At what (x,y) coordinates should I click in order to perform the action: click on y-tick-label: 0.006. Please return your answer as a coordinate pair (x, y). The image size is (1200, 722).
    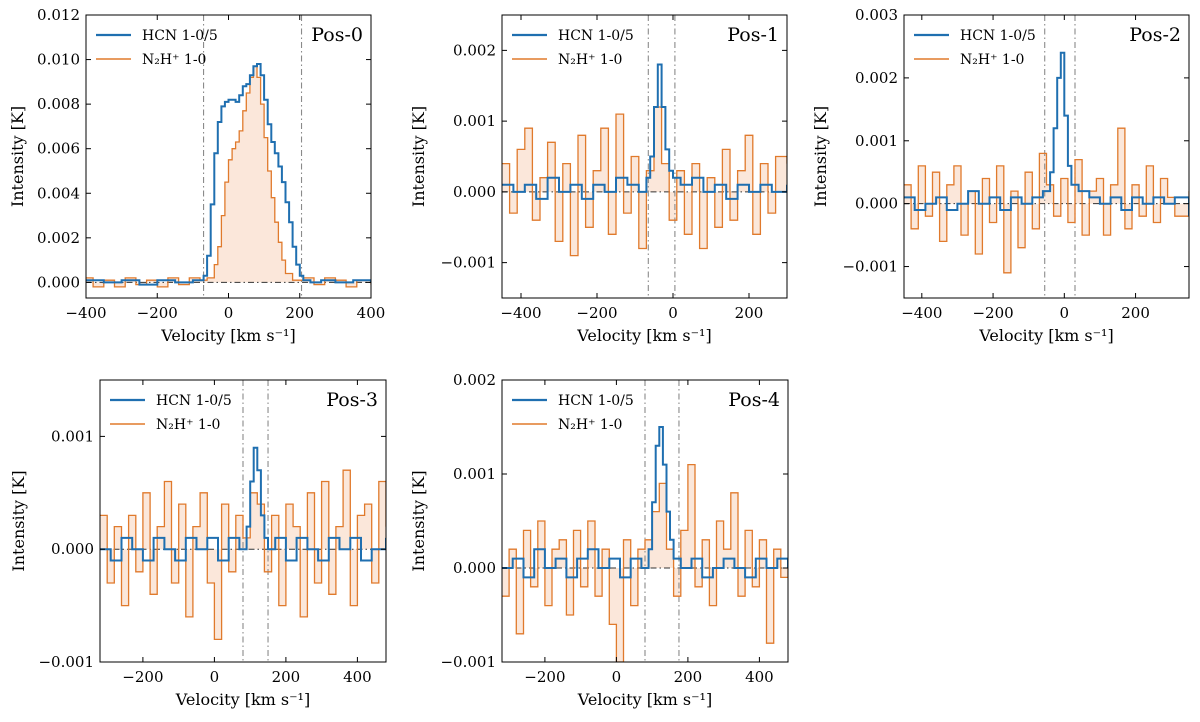
    Looking at the image, I should click on (58, 149).